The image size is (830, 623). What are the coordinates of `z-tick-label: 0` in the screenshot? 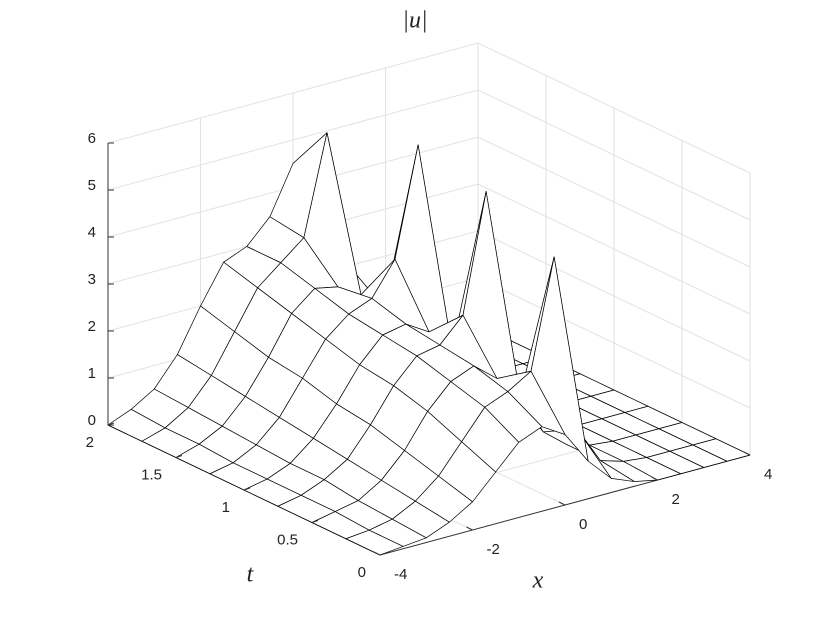 It's located at (92, 420).